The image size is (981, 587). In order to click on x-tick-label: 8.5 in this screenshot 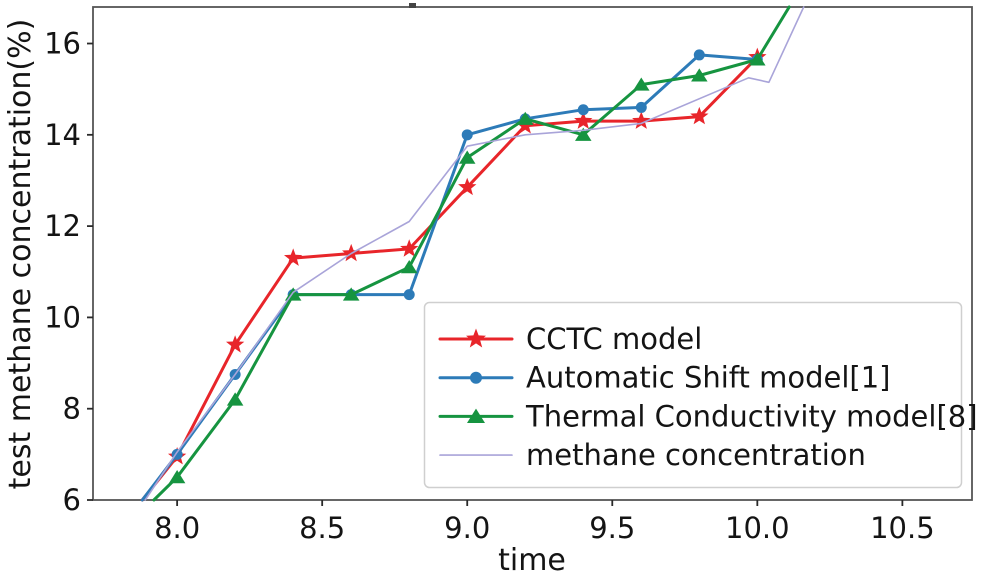, I will do `click(322, 528)`.